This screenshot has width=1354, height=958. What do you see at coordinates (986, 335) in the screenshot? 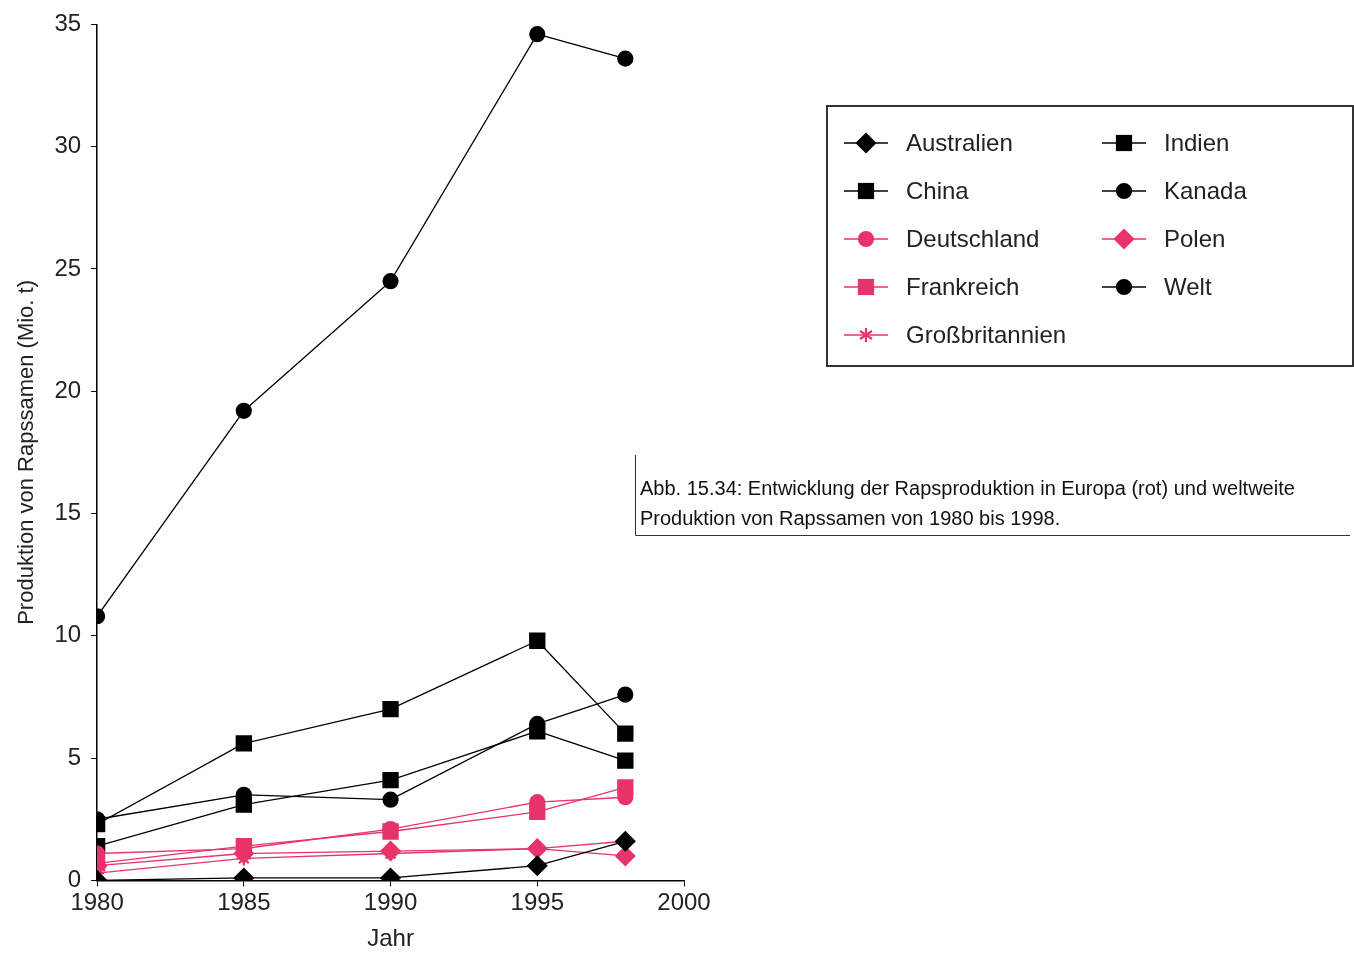
I see `legend-label: Großbritannien` at bounding box center [986, 335].